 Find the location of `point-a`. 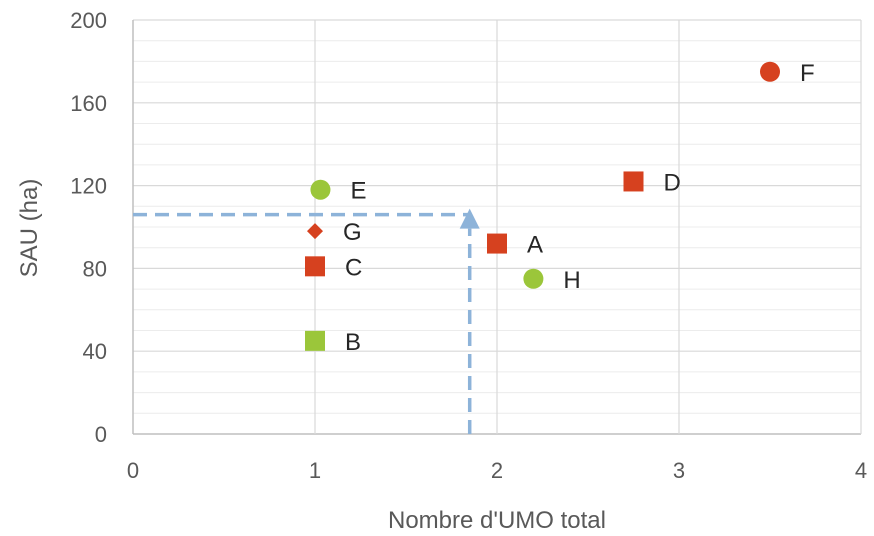

point-a is located at coordinates (497, 243).